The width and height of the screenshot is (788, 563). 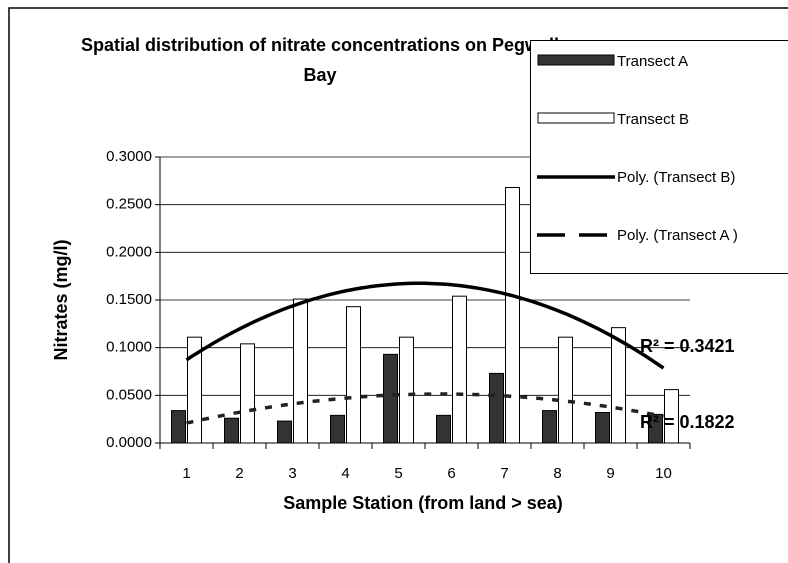 What do you see at coordinates (129, 347) in the screenshot?
I see `y-tick-label: 0.1000` at bounding box center [129, 347].